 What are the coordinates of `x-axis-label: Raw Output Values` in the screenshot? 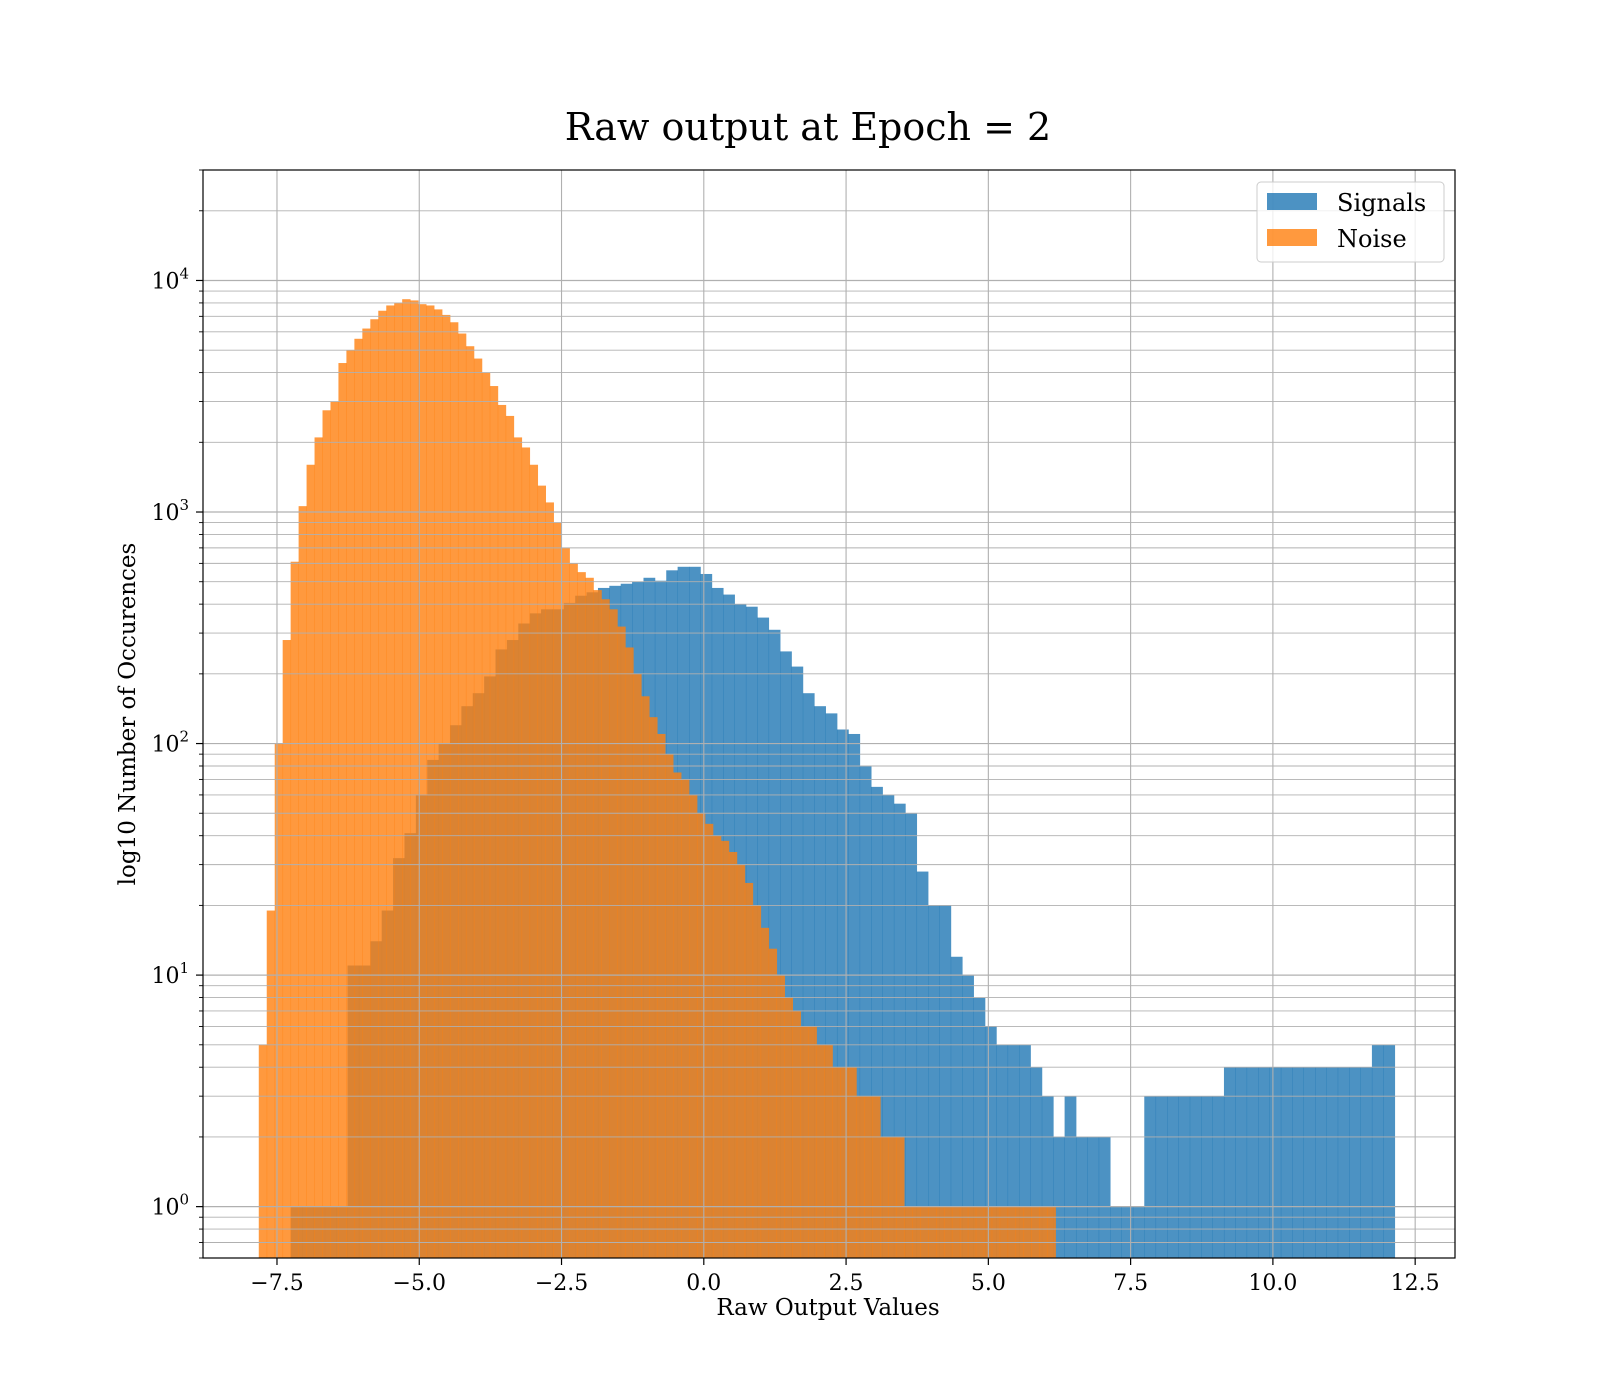 It's located at (827, 1308).